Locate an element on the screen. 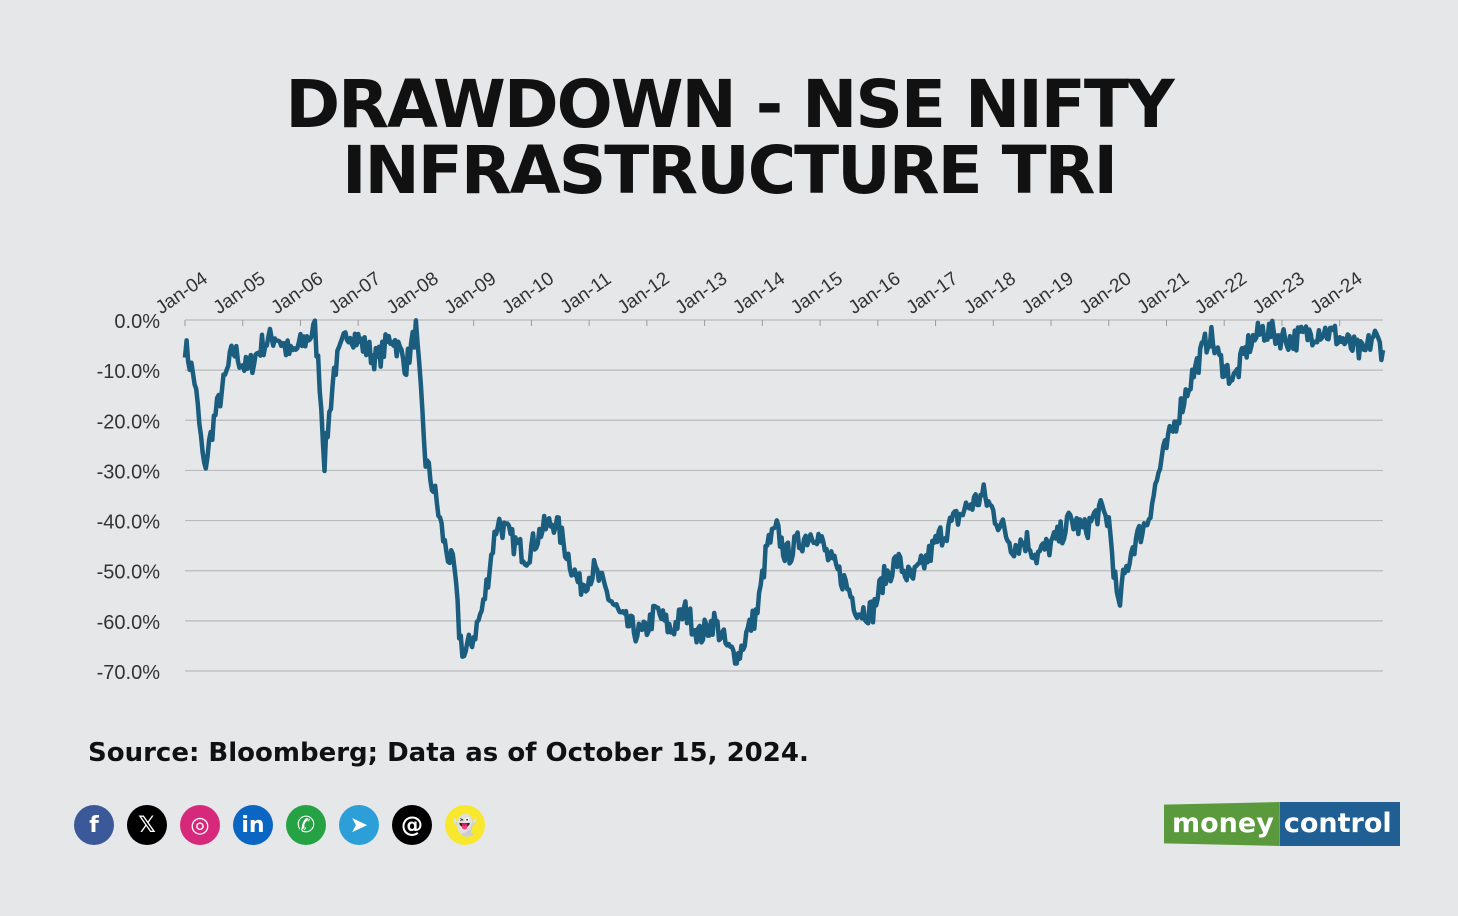  y-tick-label: -50.0% is located at coordinates (129, 573).